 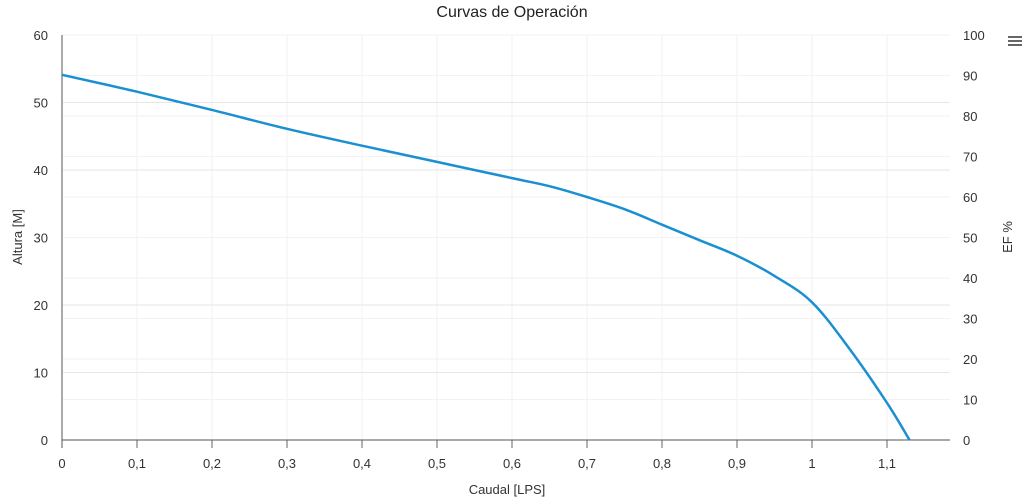 I want to click on x-tick-label: 0,1, so click(x=137, y=463).